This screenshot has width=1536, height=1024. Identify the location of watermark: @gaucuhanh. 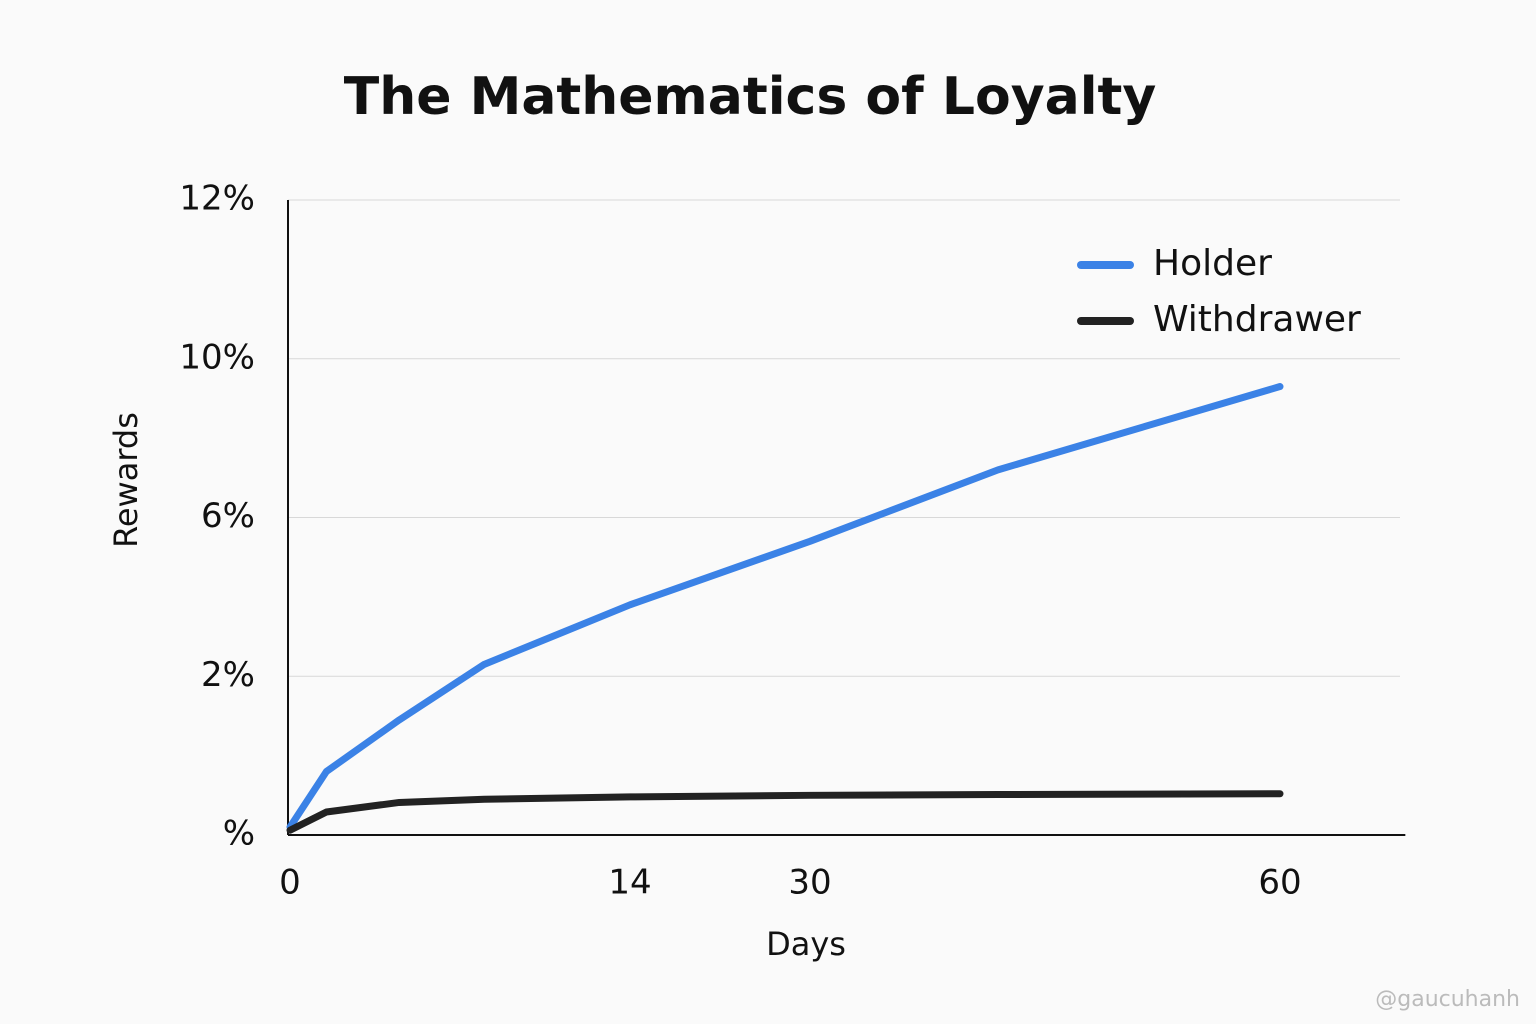
(1447, 999).